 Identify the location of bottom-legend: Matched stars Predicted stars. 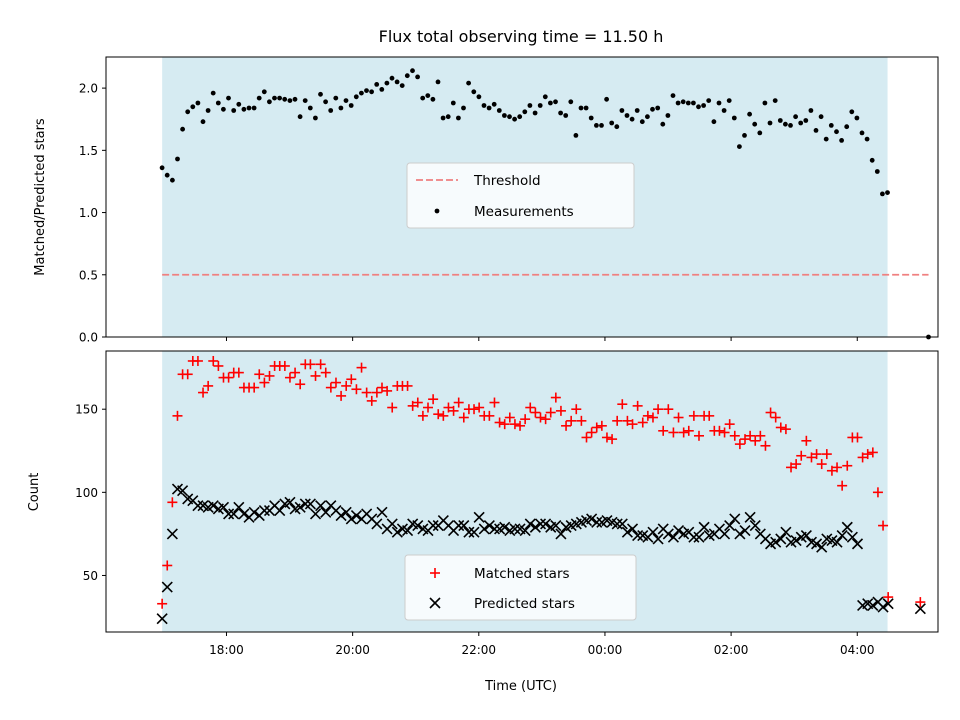
(520, 587).